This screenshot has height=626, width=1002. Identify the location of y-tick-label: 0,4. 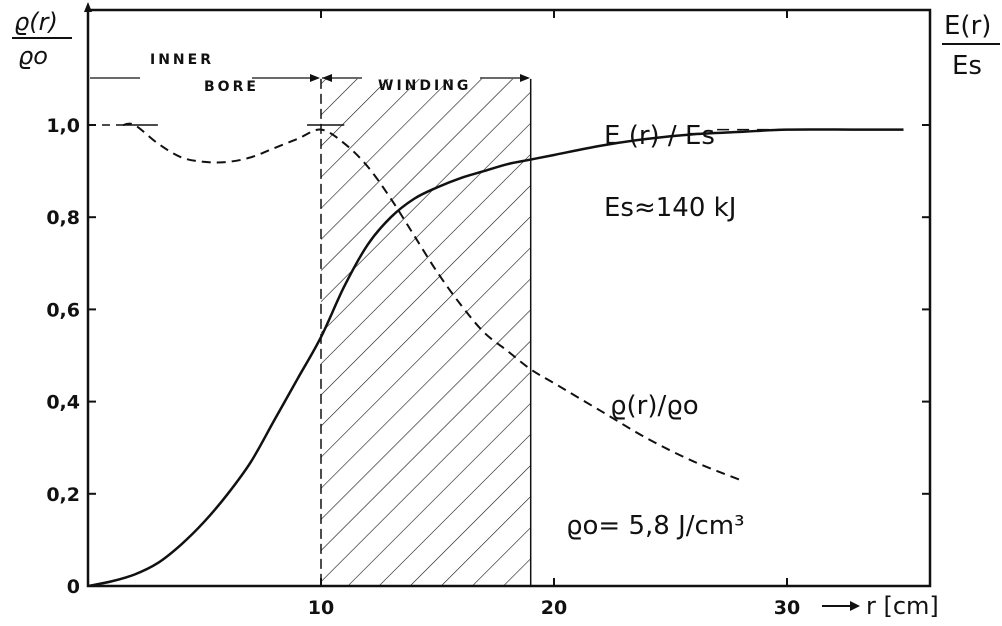
(63, 403).